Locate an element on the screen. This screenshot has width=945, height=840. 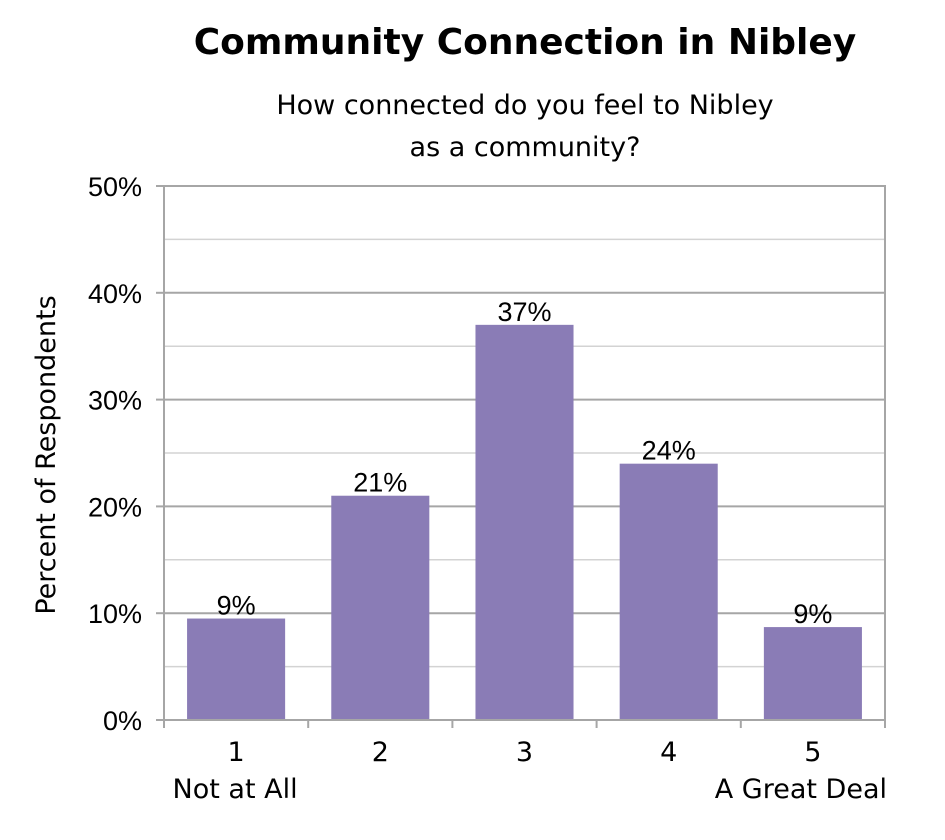
y-tick-label: 10% is located at coordinates (115, 614).